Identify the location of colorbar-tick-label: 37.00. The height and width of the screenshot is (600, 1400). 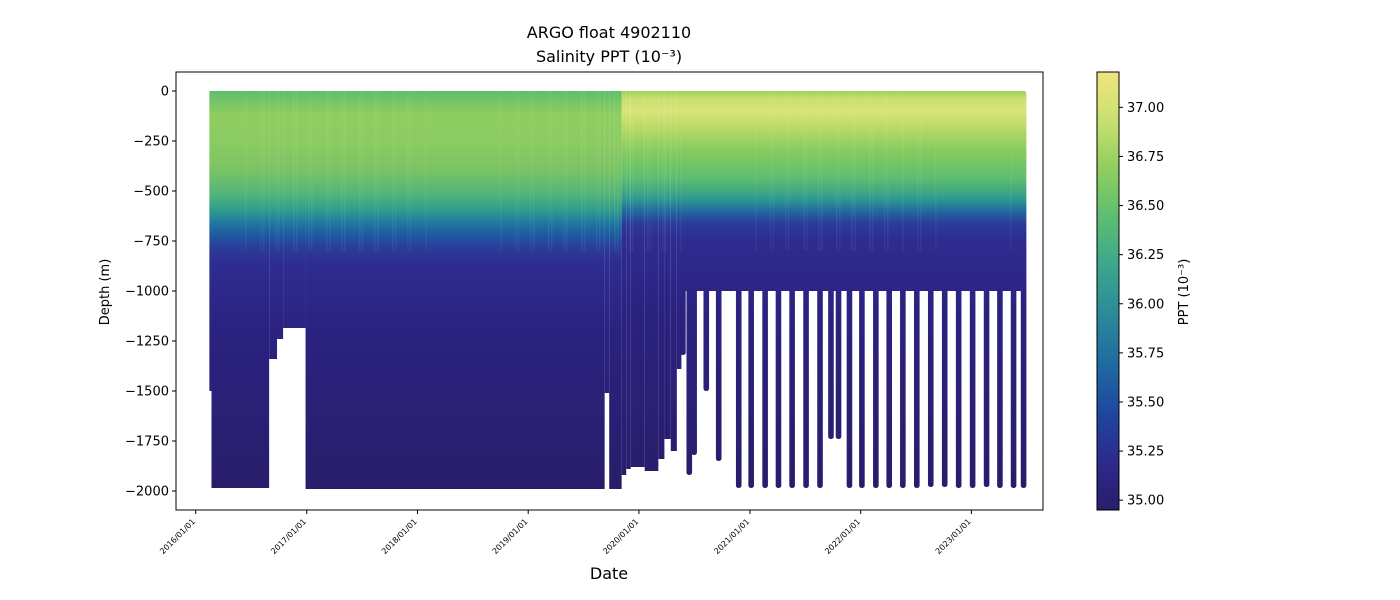
(1145, 108).